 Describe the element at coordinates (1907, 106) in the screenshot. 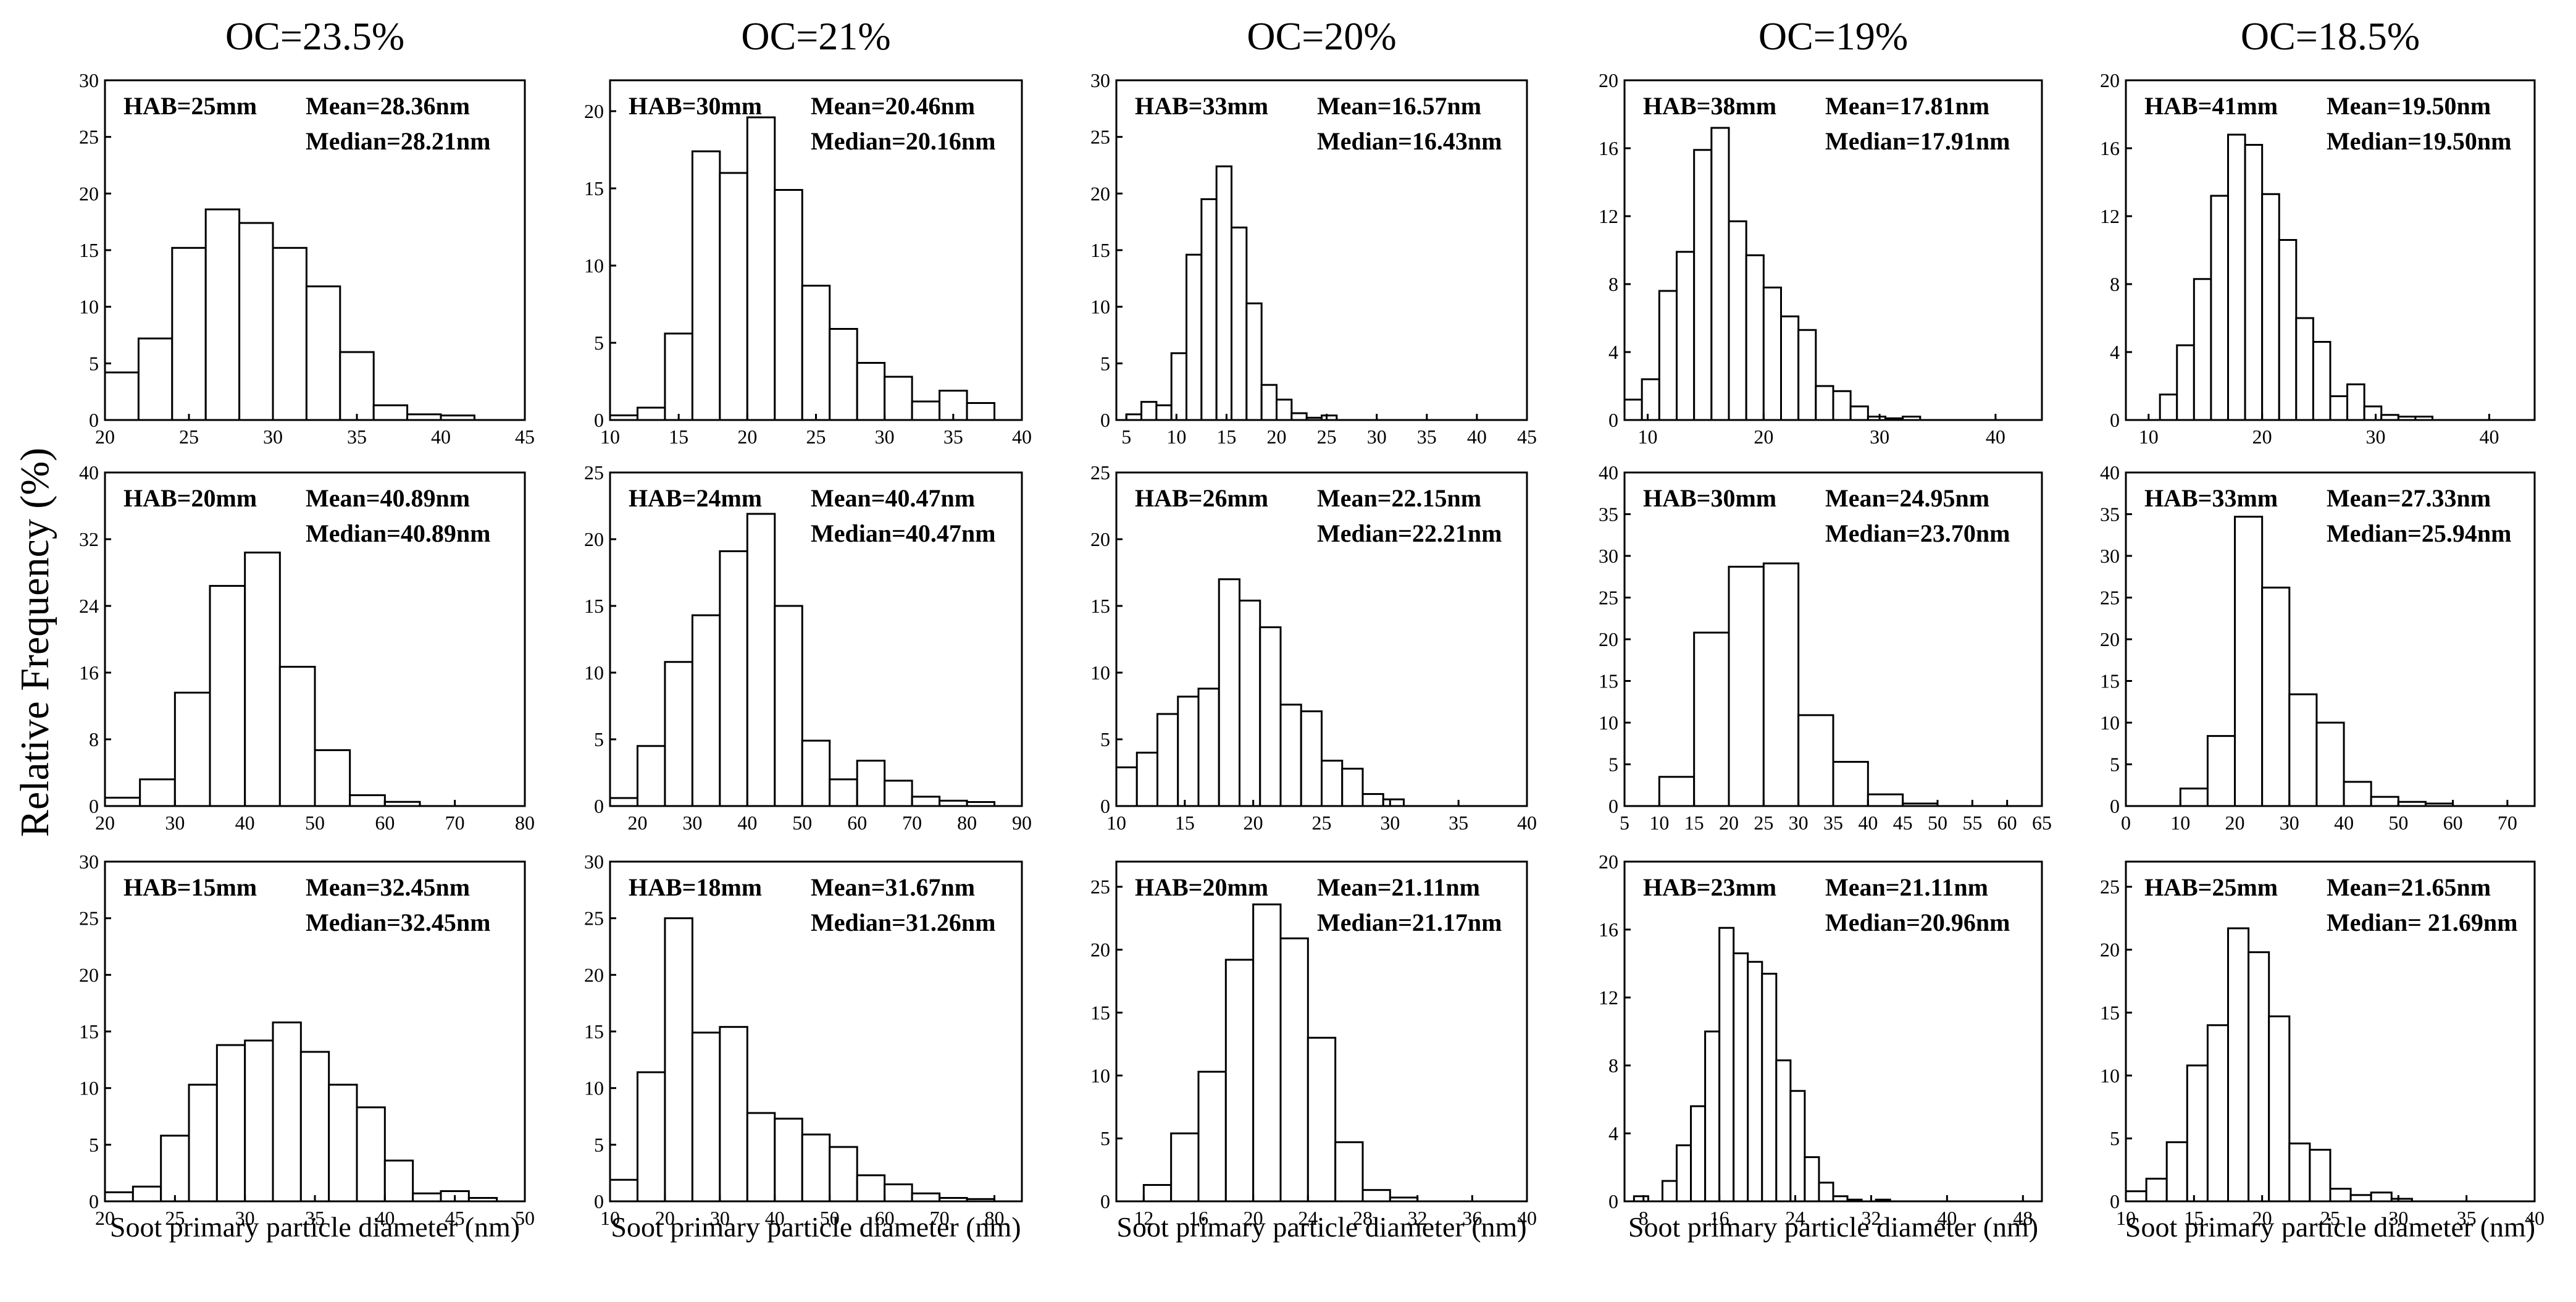

I see `mean-label: Mean=17.81nm` at that location.